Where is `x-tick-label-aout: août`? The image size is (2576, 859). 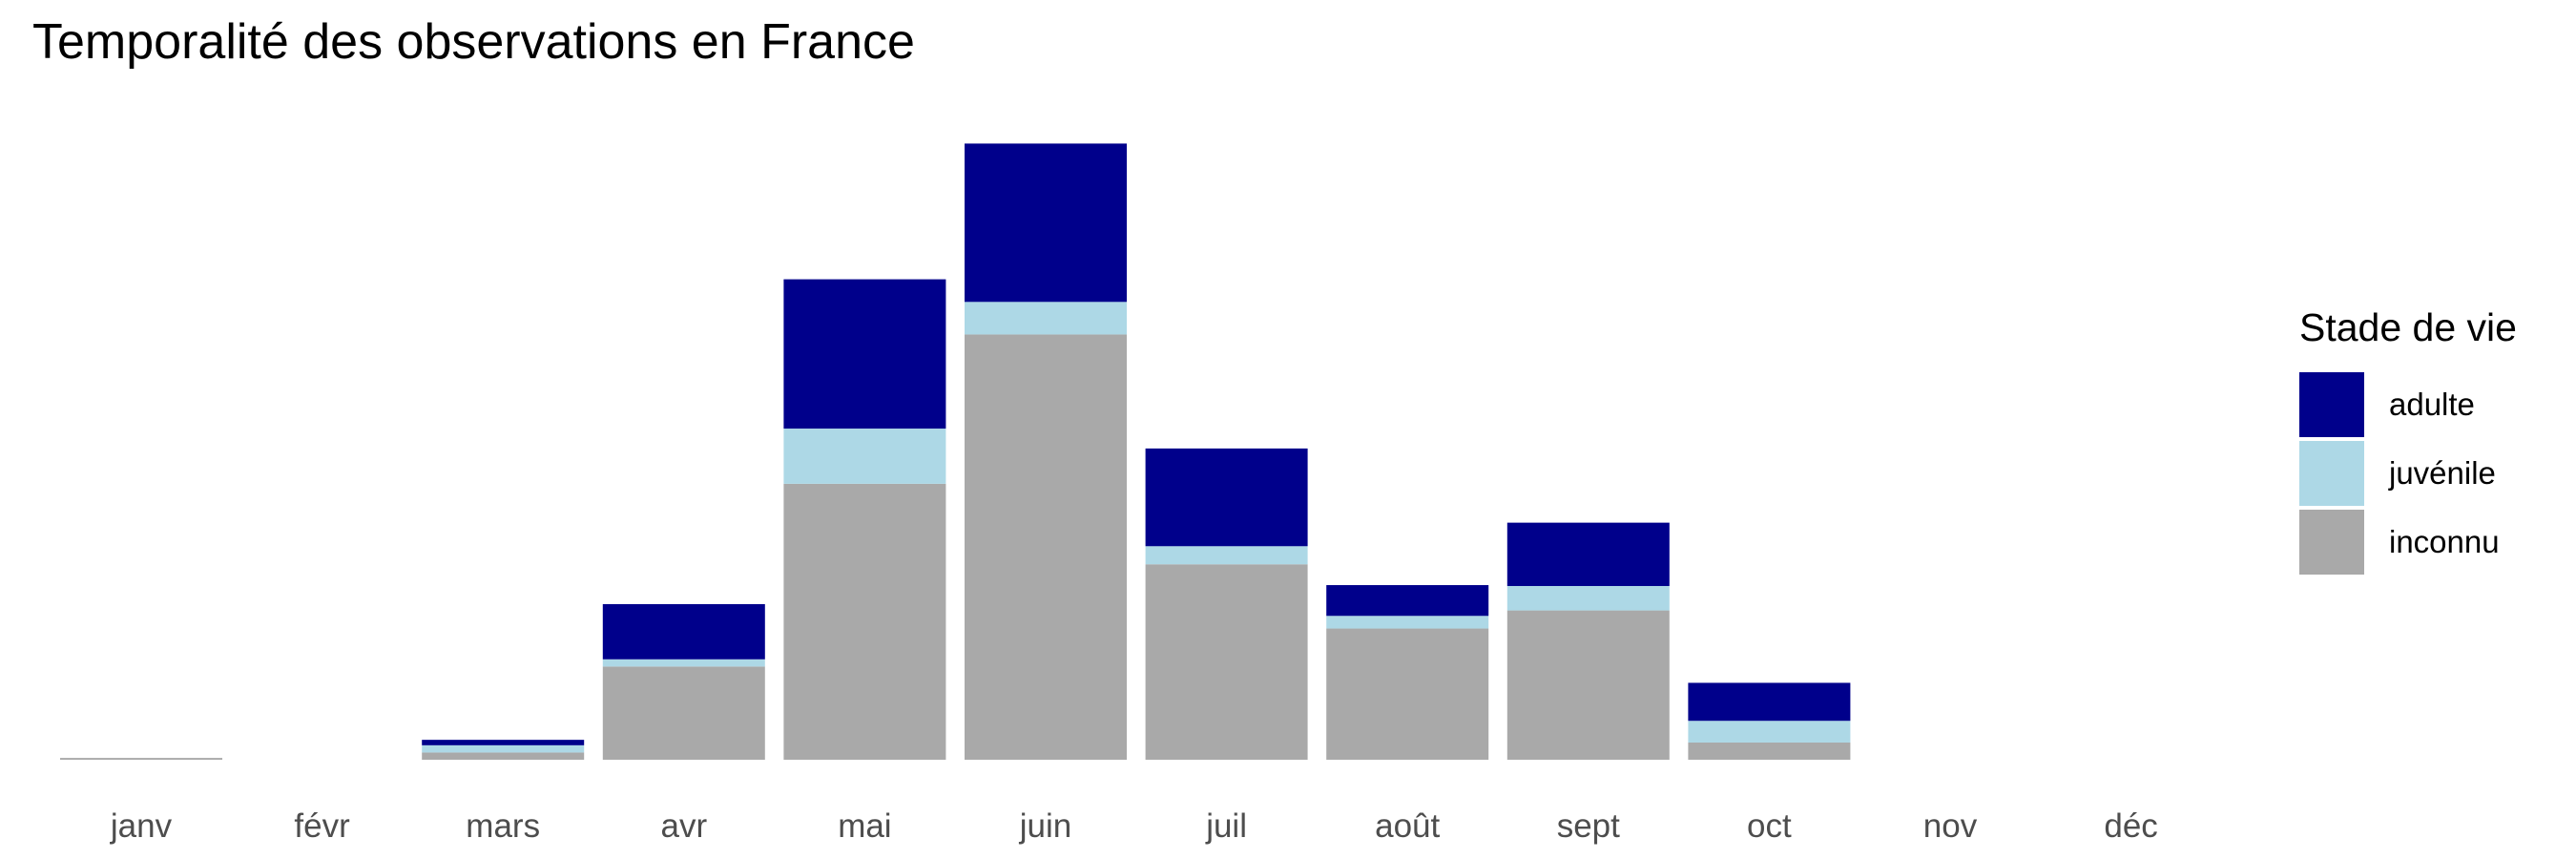 x-tick-label-aout: août is located at coordinates (1407, 826).